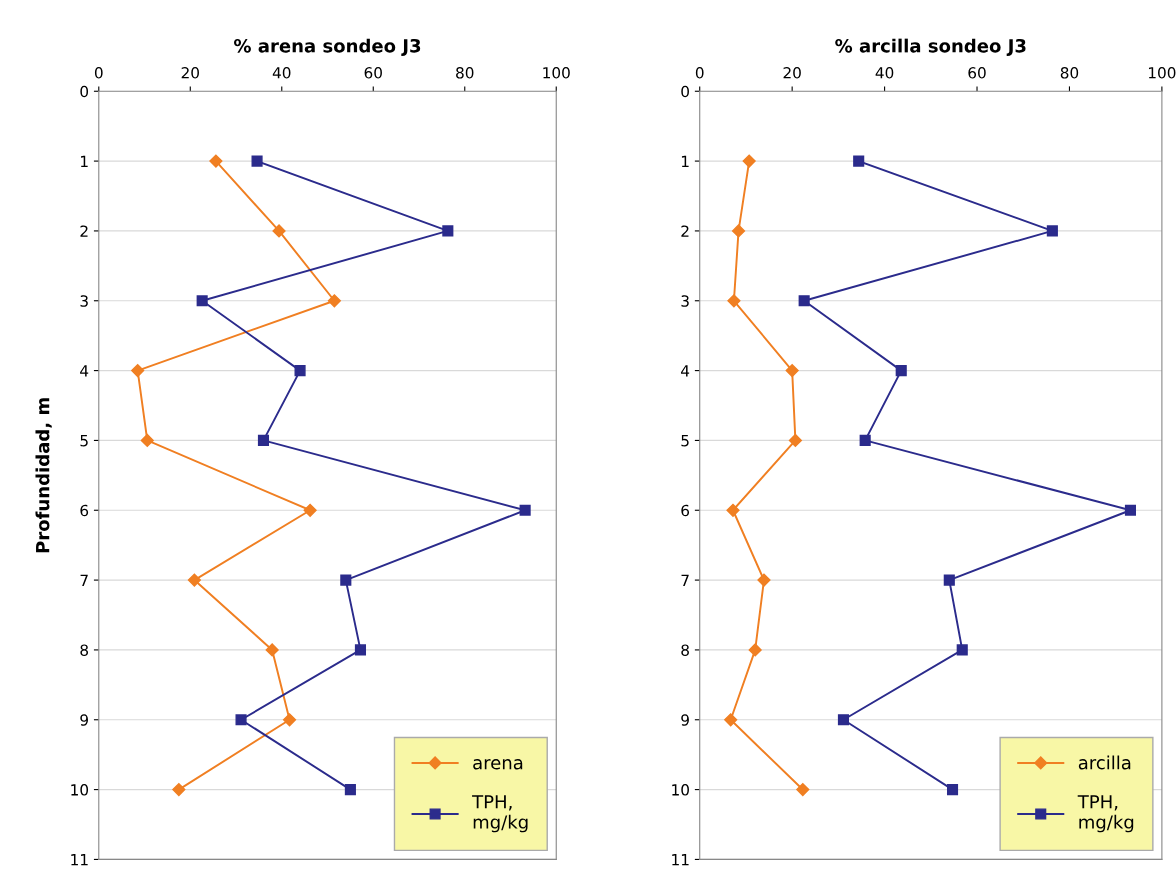 This screenshot has width=1176, height=886. Describe the element at coordinates (930, 47) in the screenshot. I see `chart-title: % arcilla sondeo J3` at that location.